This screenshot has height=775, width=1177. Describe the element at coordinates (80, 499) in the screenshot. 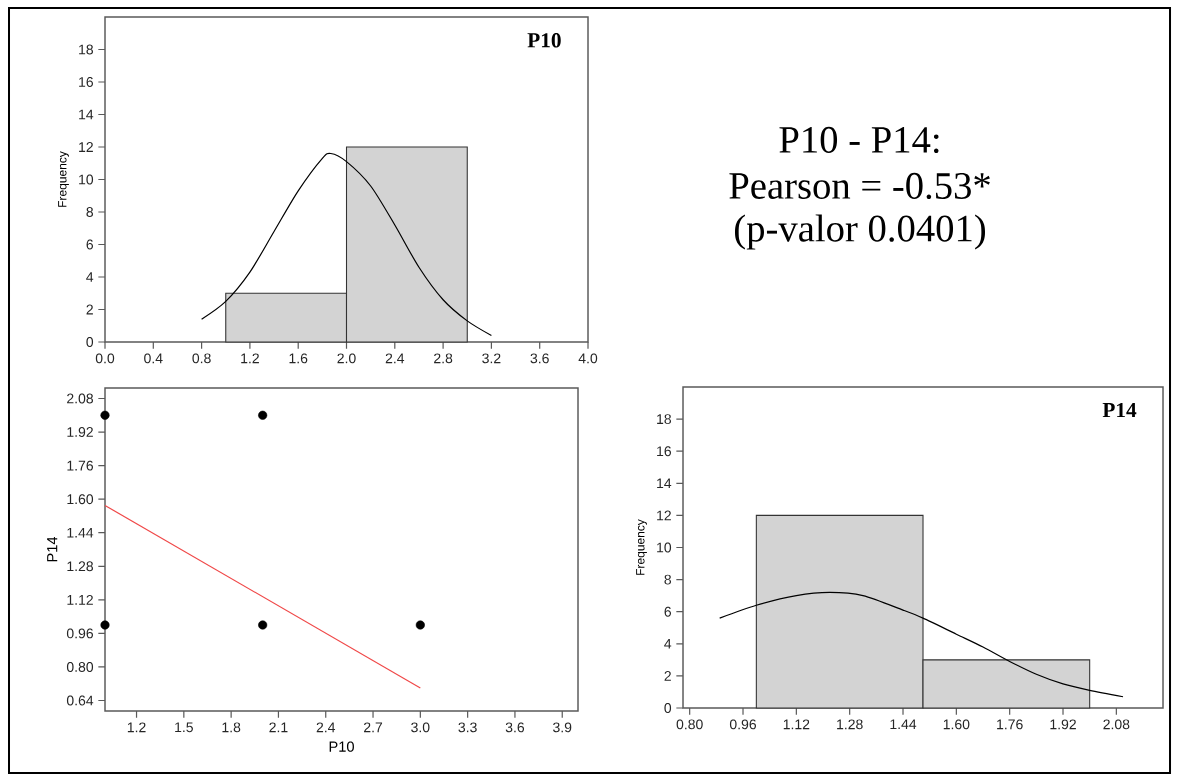

I see `y-tick-label: 1.60` at that location.